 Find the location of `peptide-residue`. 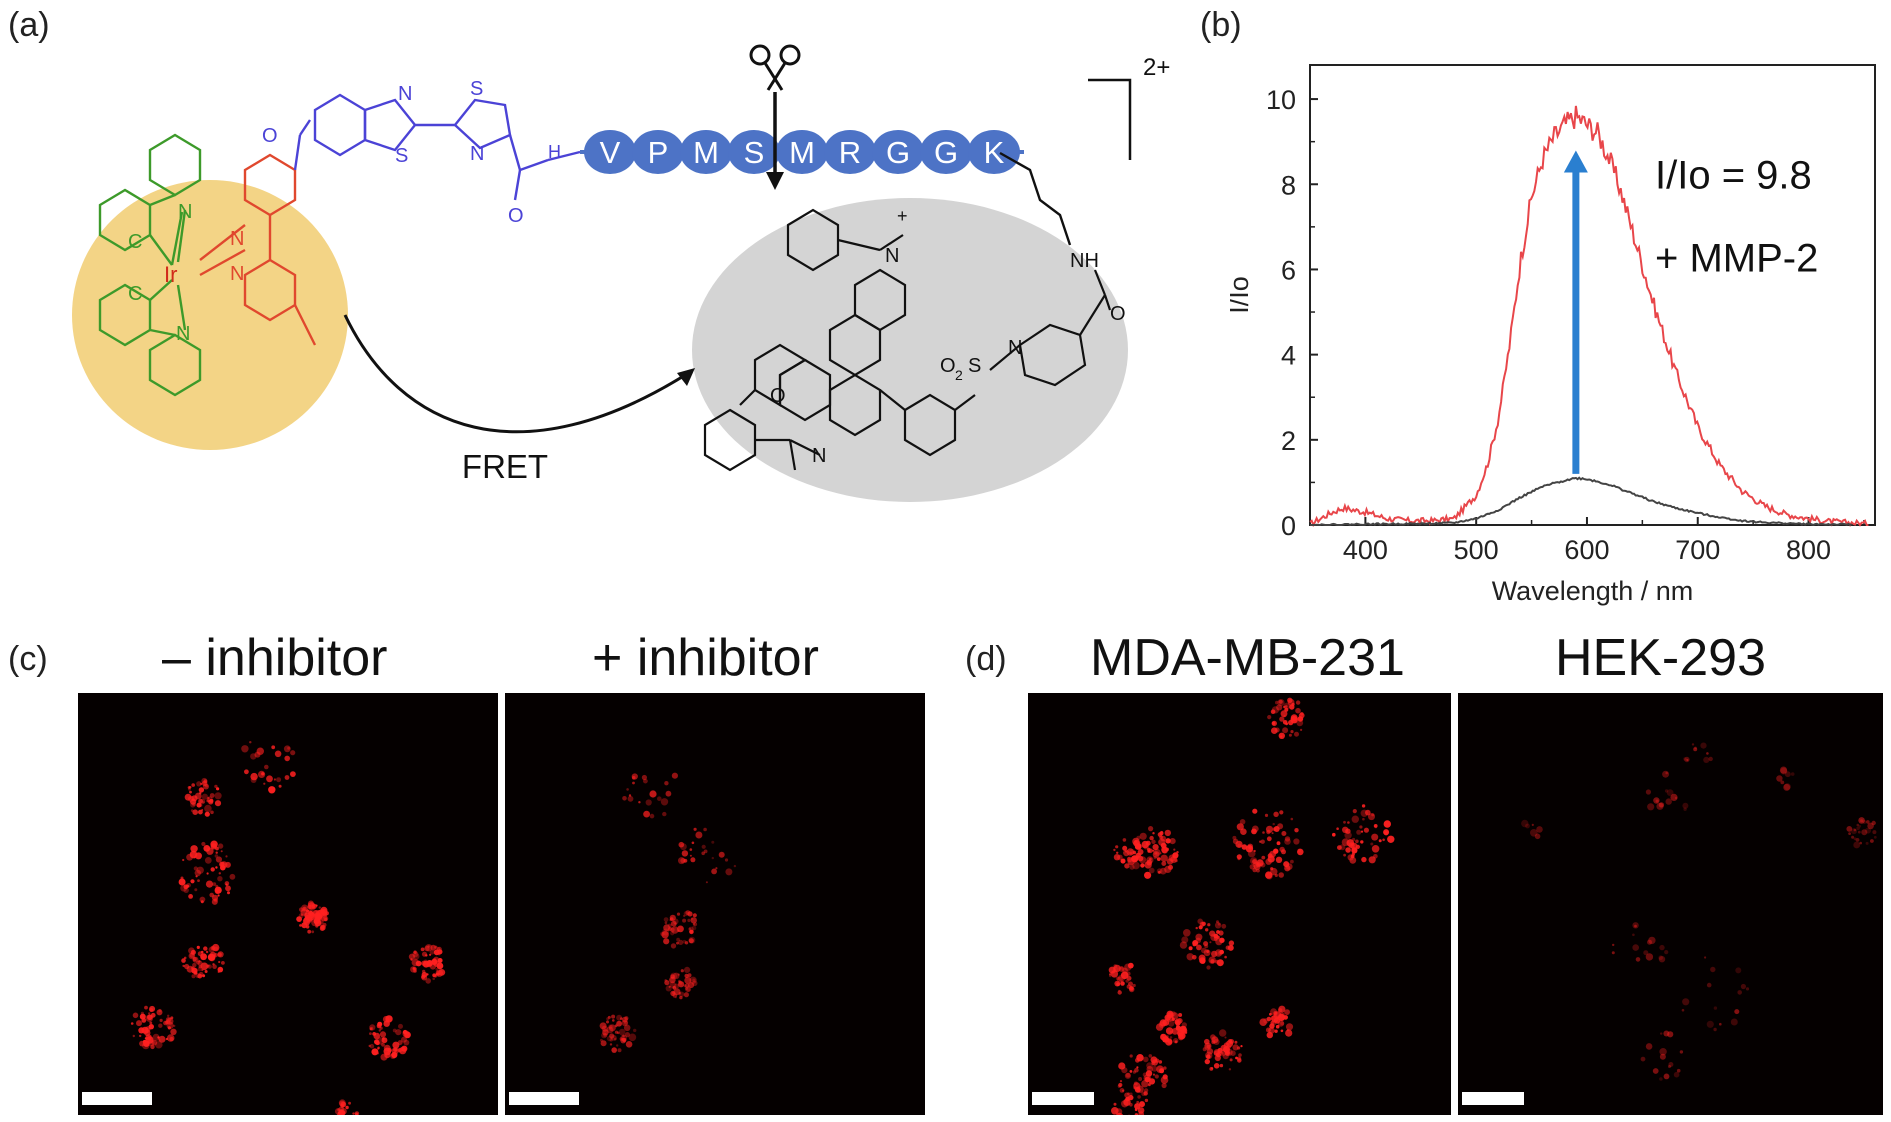

peptide-residue is located at coordinates (706, 152).